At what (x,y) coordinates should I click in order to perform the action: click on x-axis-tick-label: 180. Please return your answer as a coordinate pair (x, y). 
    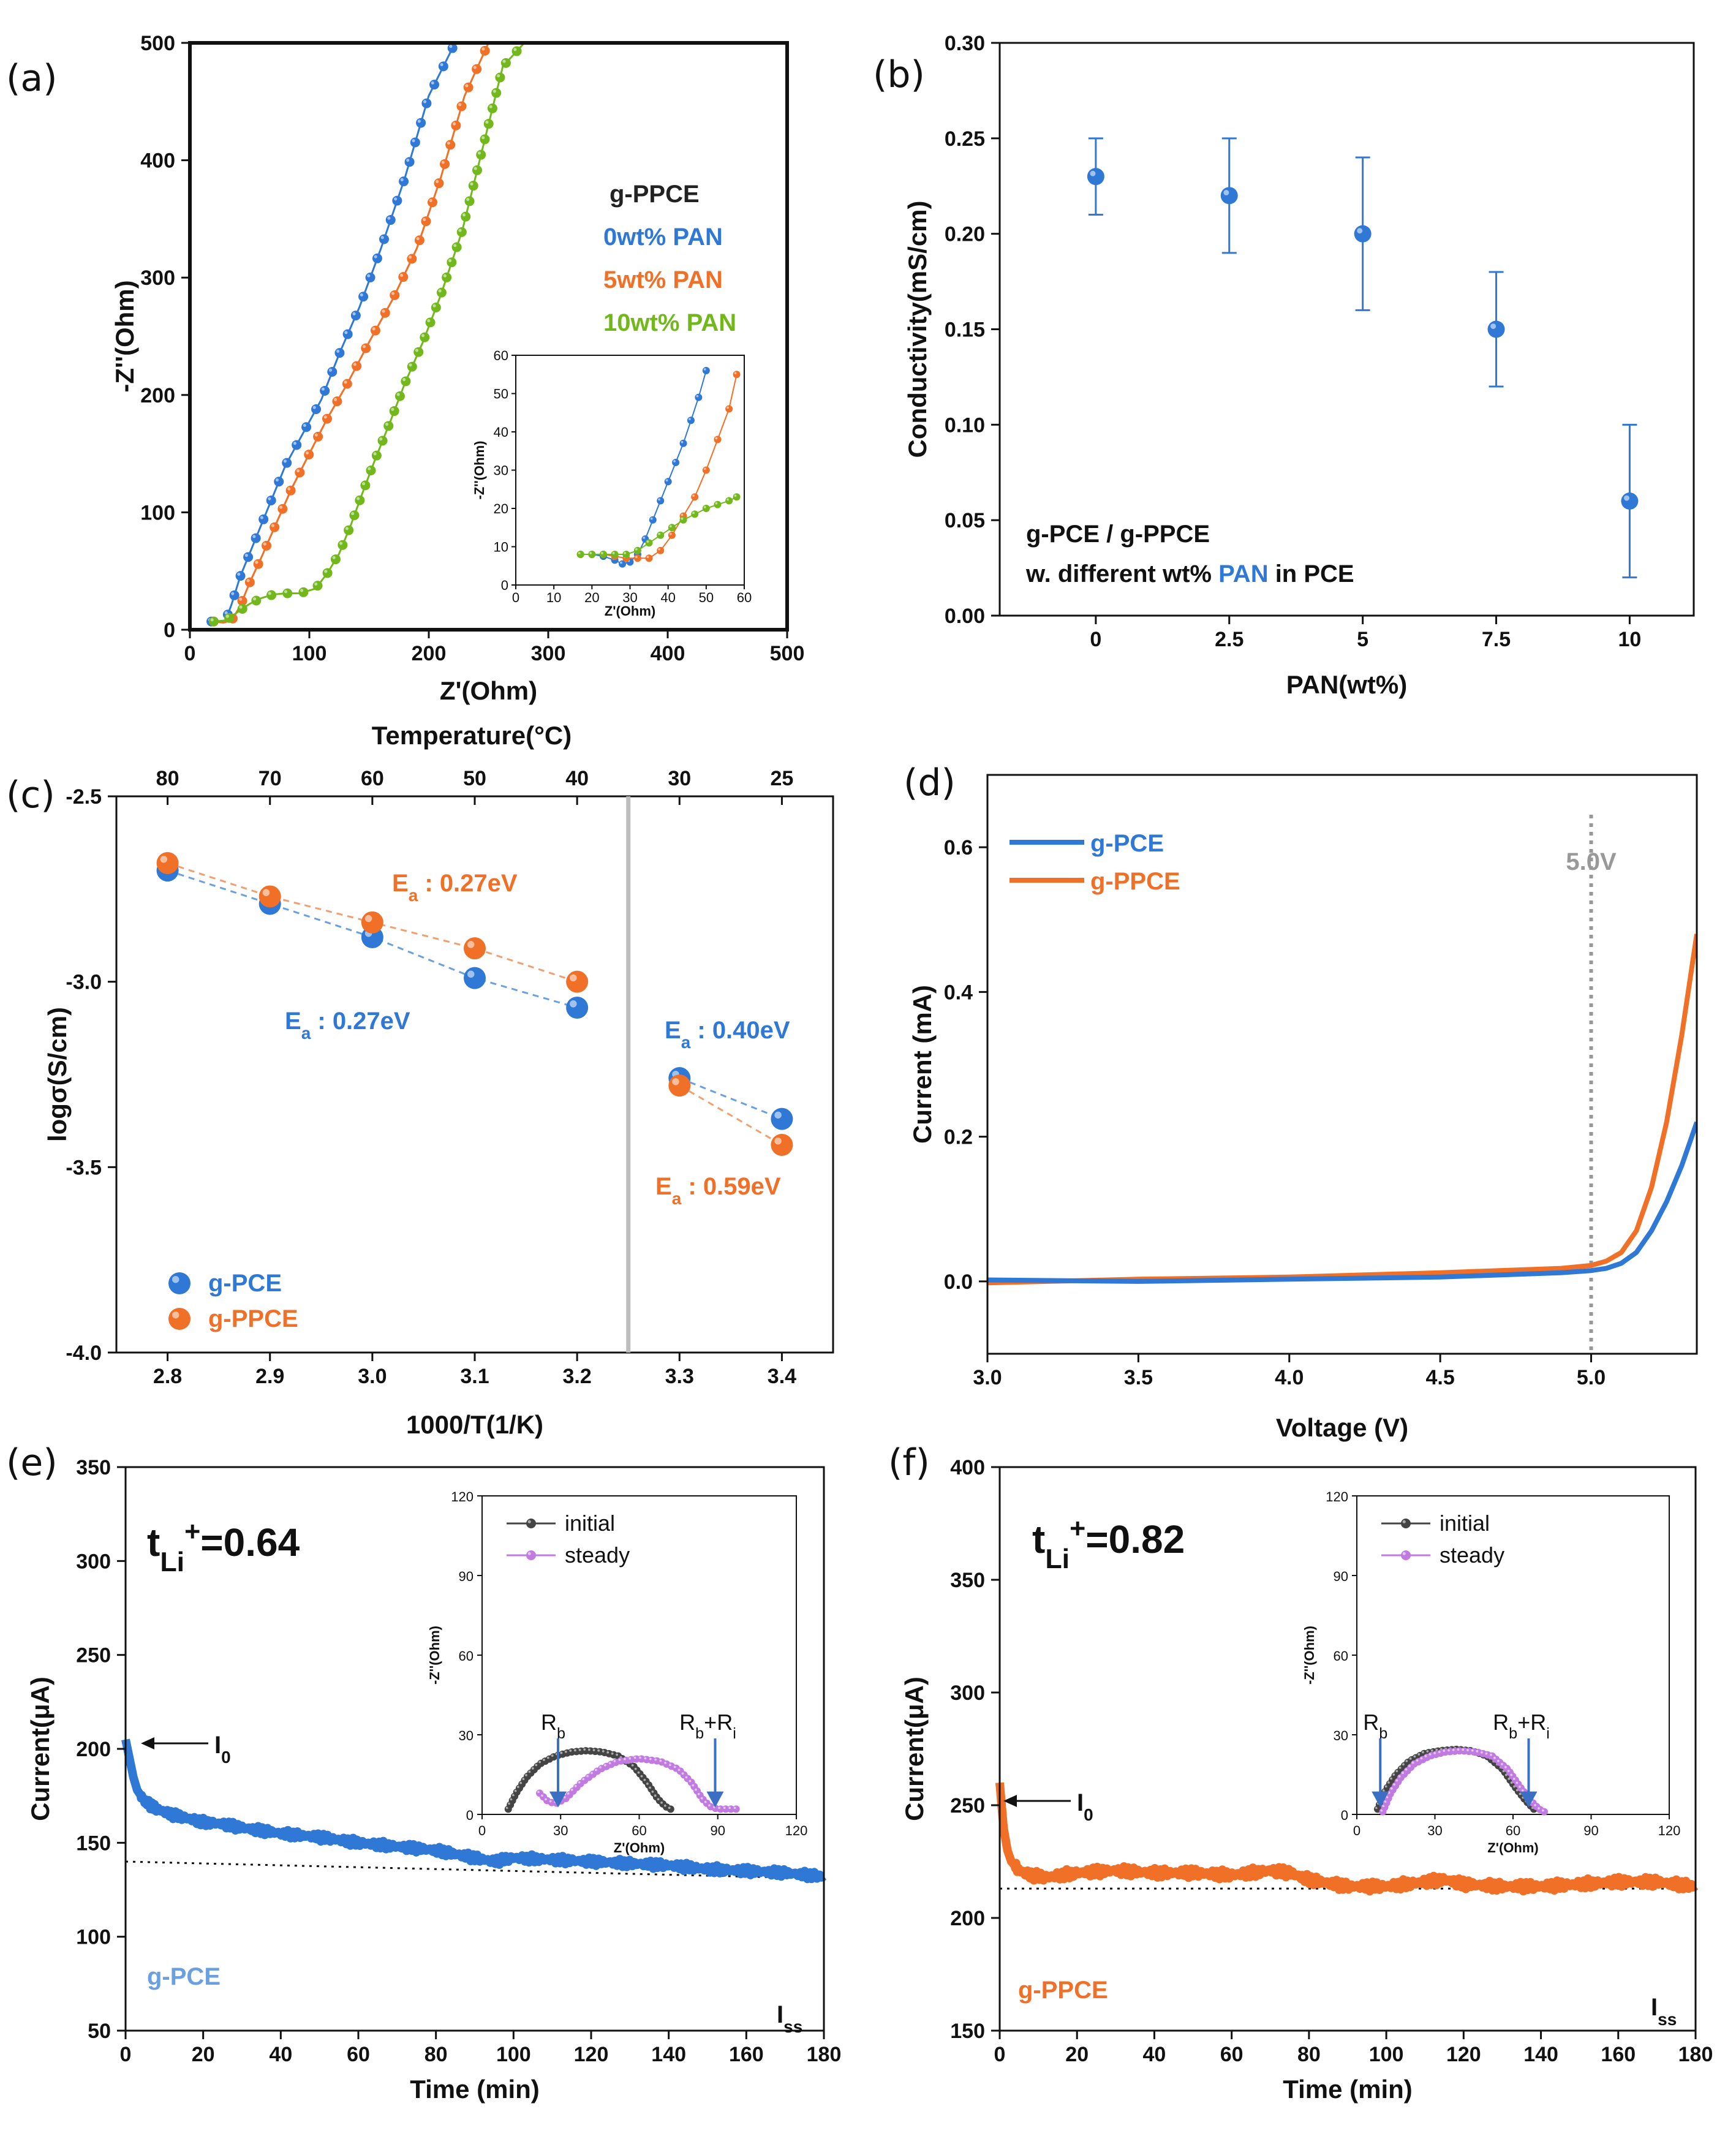
    Looking at the image, I should click on (825, 2054).